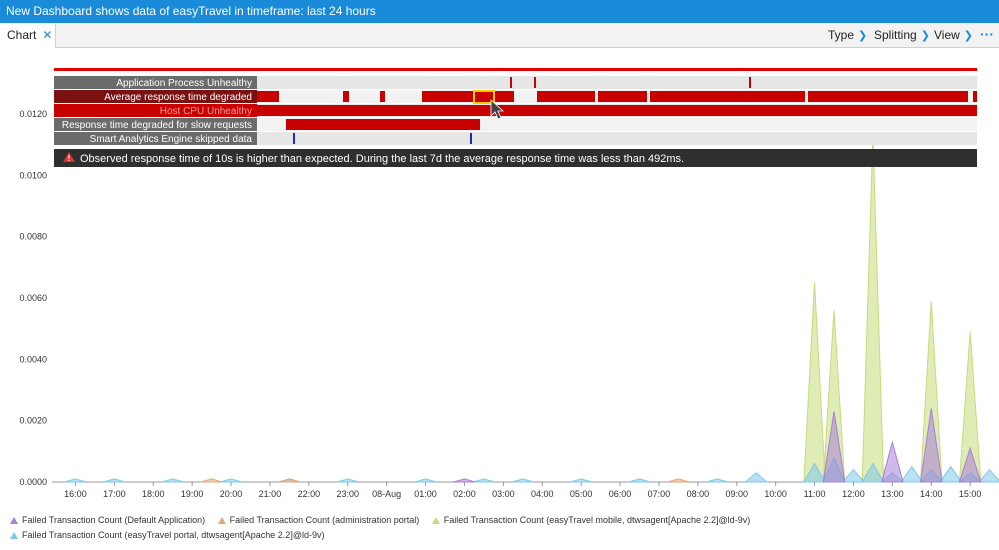 The width and height of the screenshot is (999, 550). What do you see at coordinates (987, 34) in the screenshot?
I see `more-options-icon: ···` at bounding box center [987, 34].